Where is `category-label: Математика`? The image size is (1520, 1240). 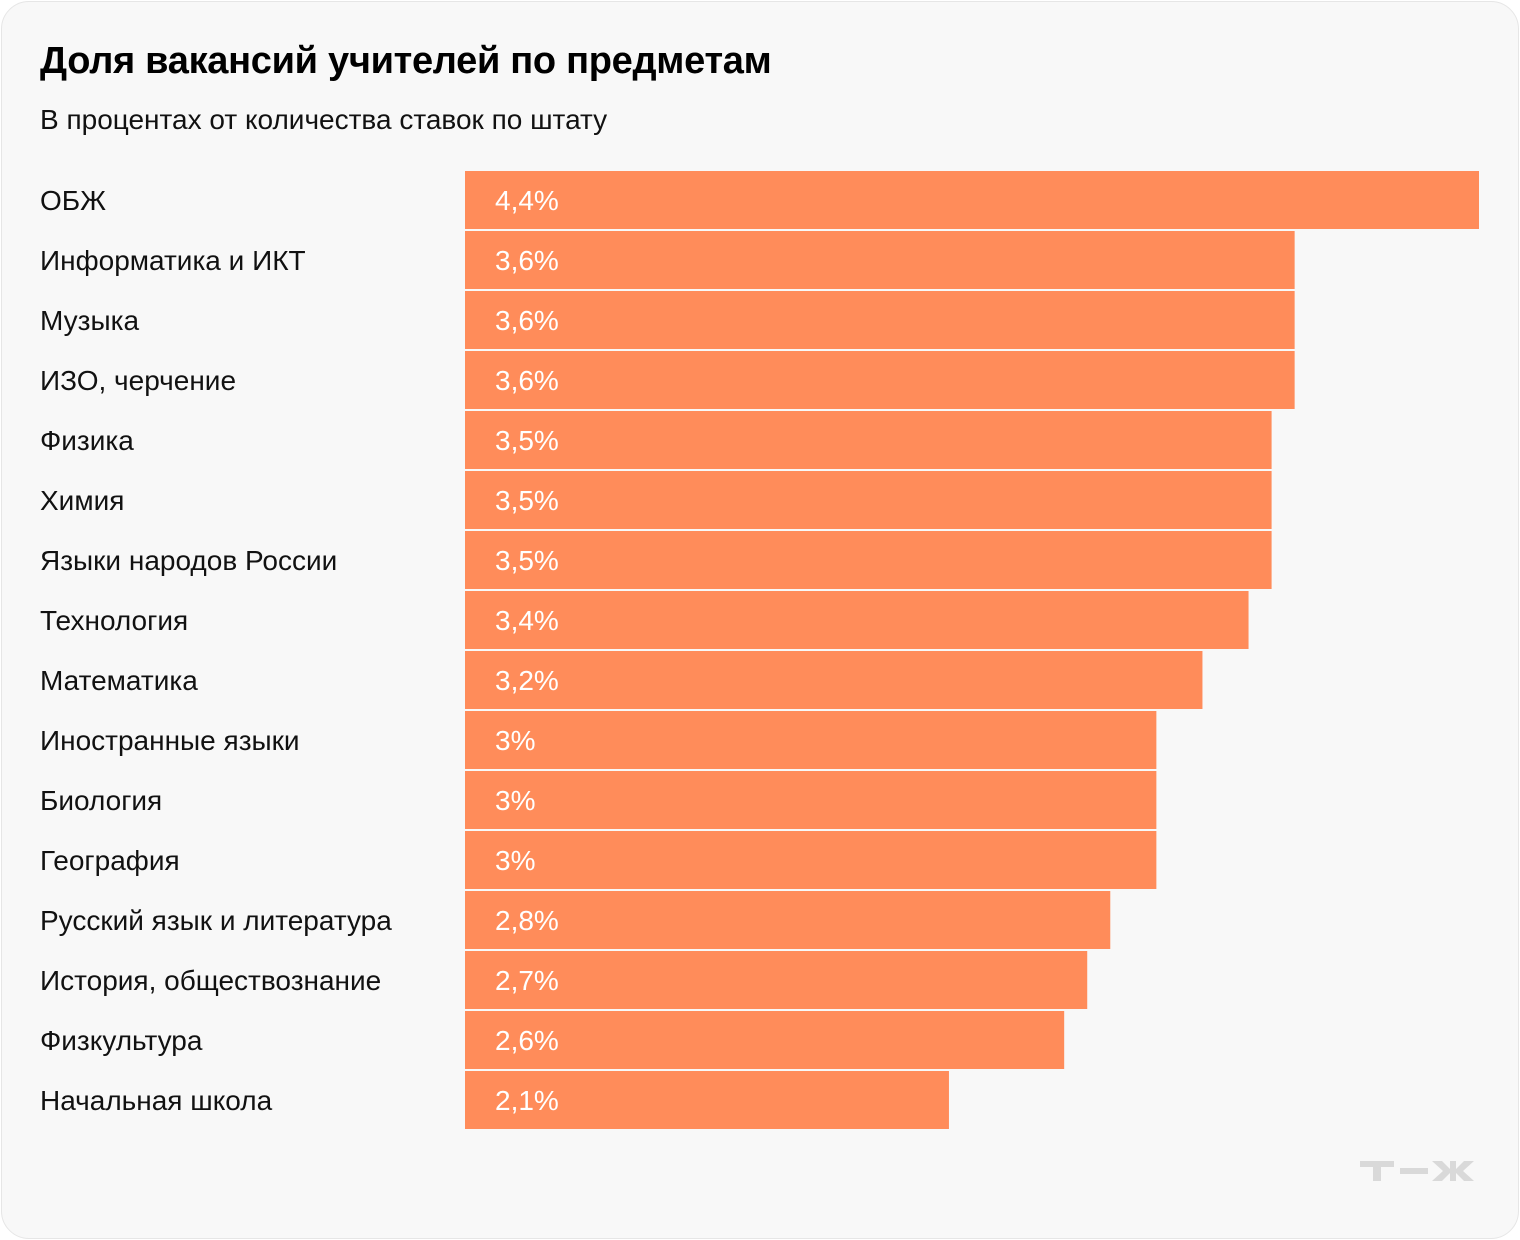
category-label: Математика is located at coordinates (119, 680).